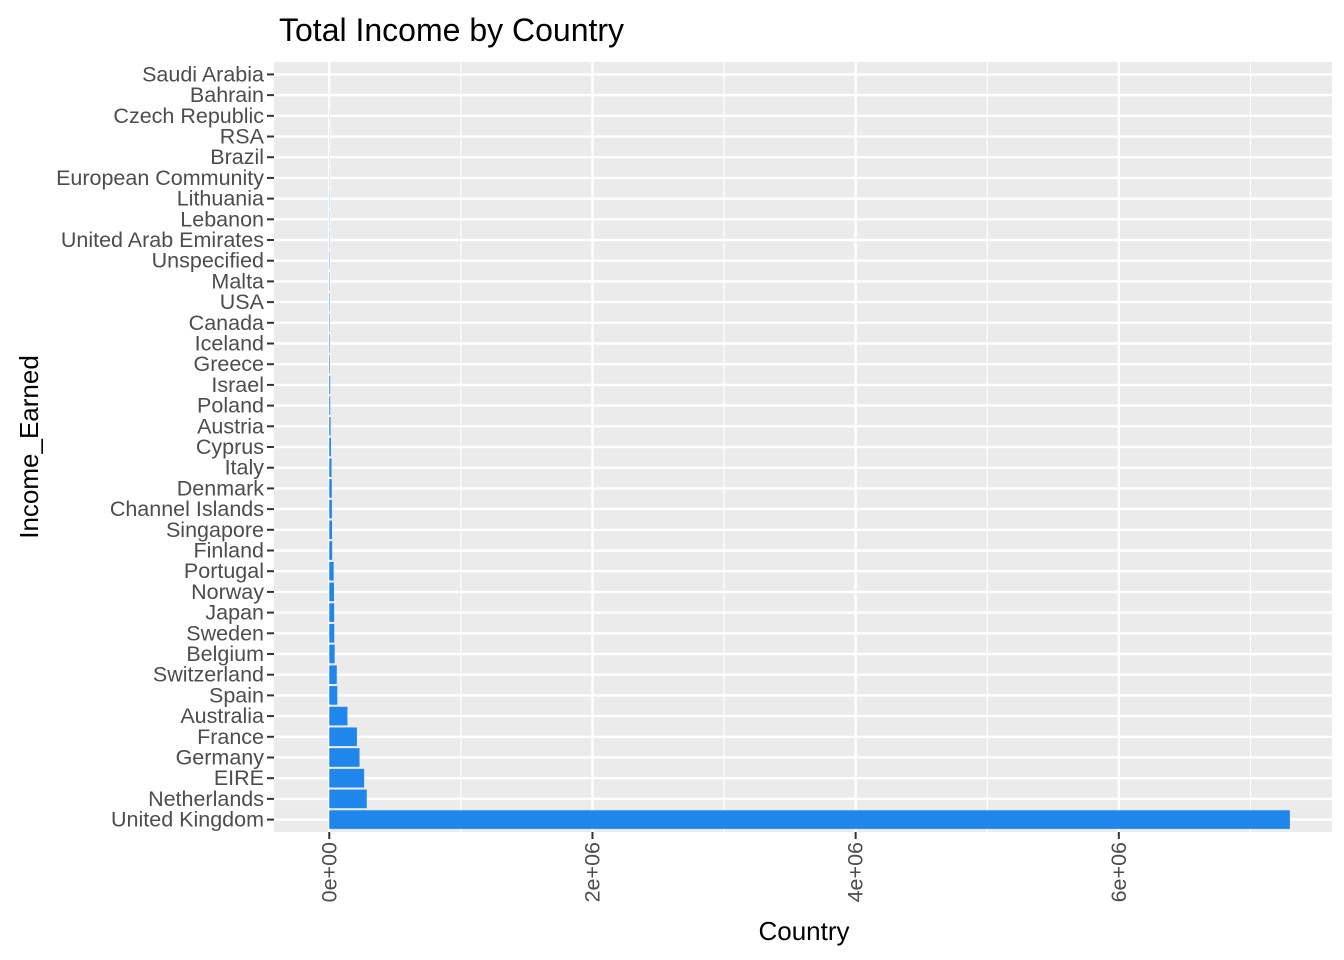 The width and height of the screenshot is (1344, 960). What do you see at coordinates (856, 872) in the screenshot?
I see `x-tick-label: 4e+06` at bounding box center [856, 872].